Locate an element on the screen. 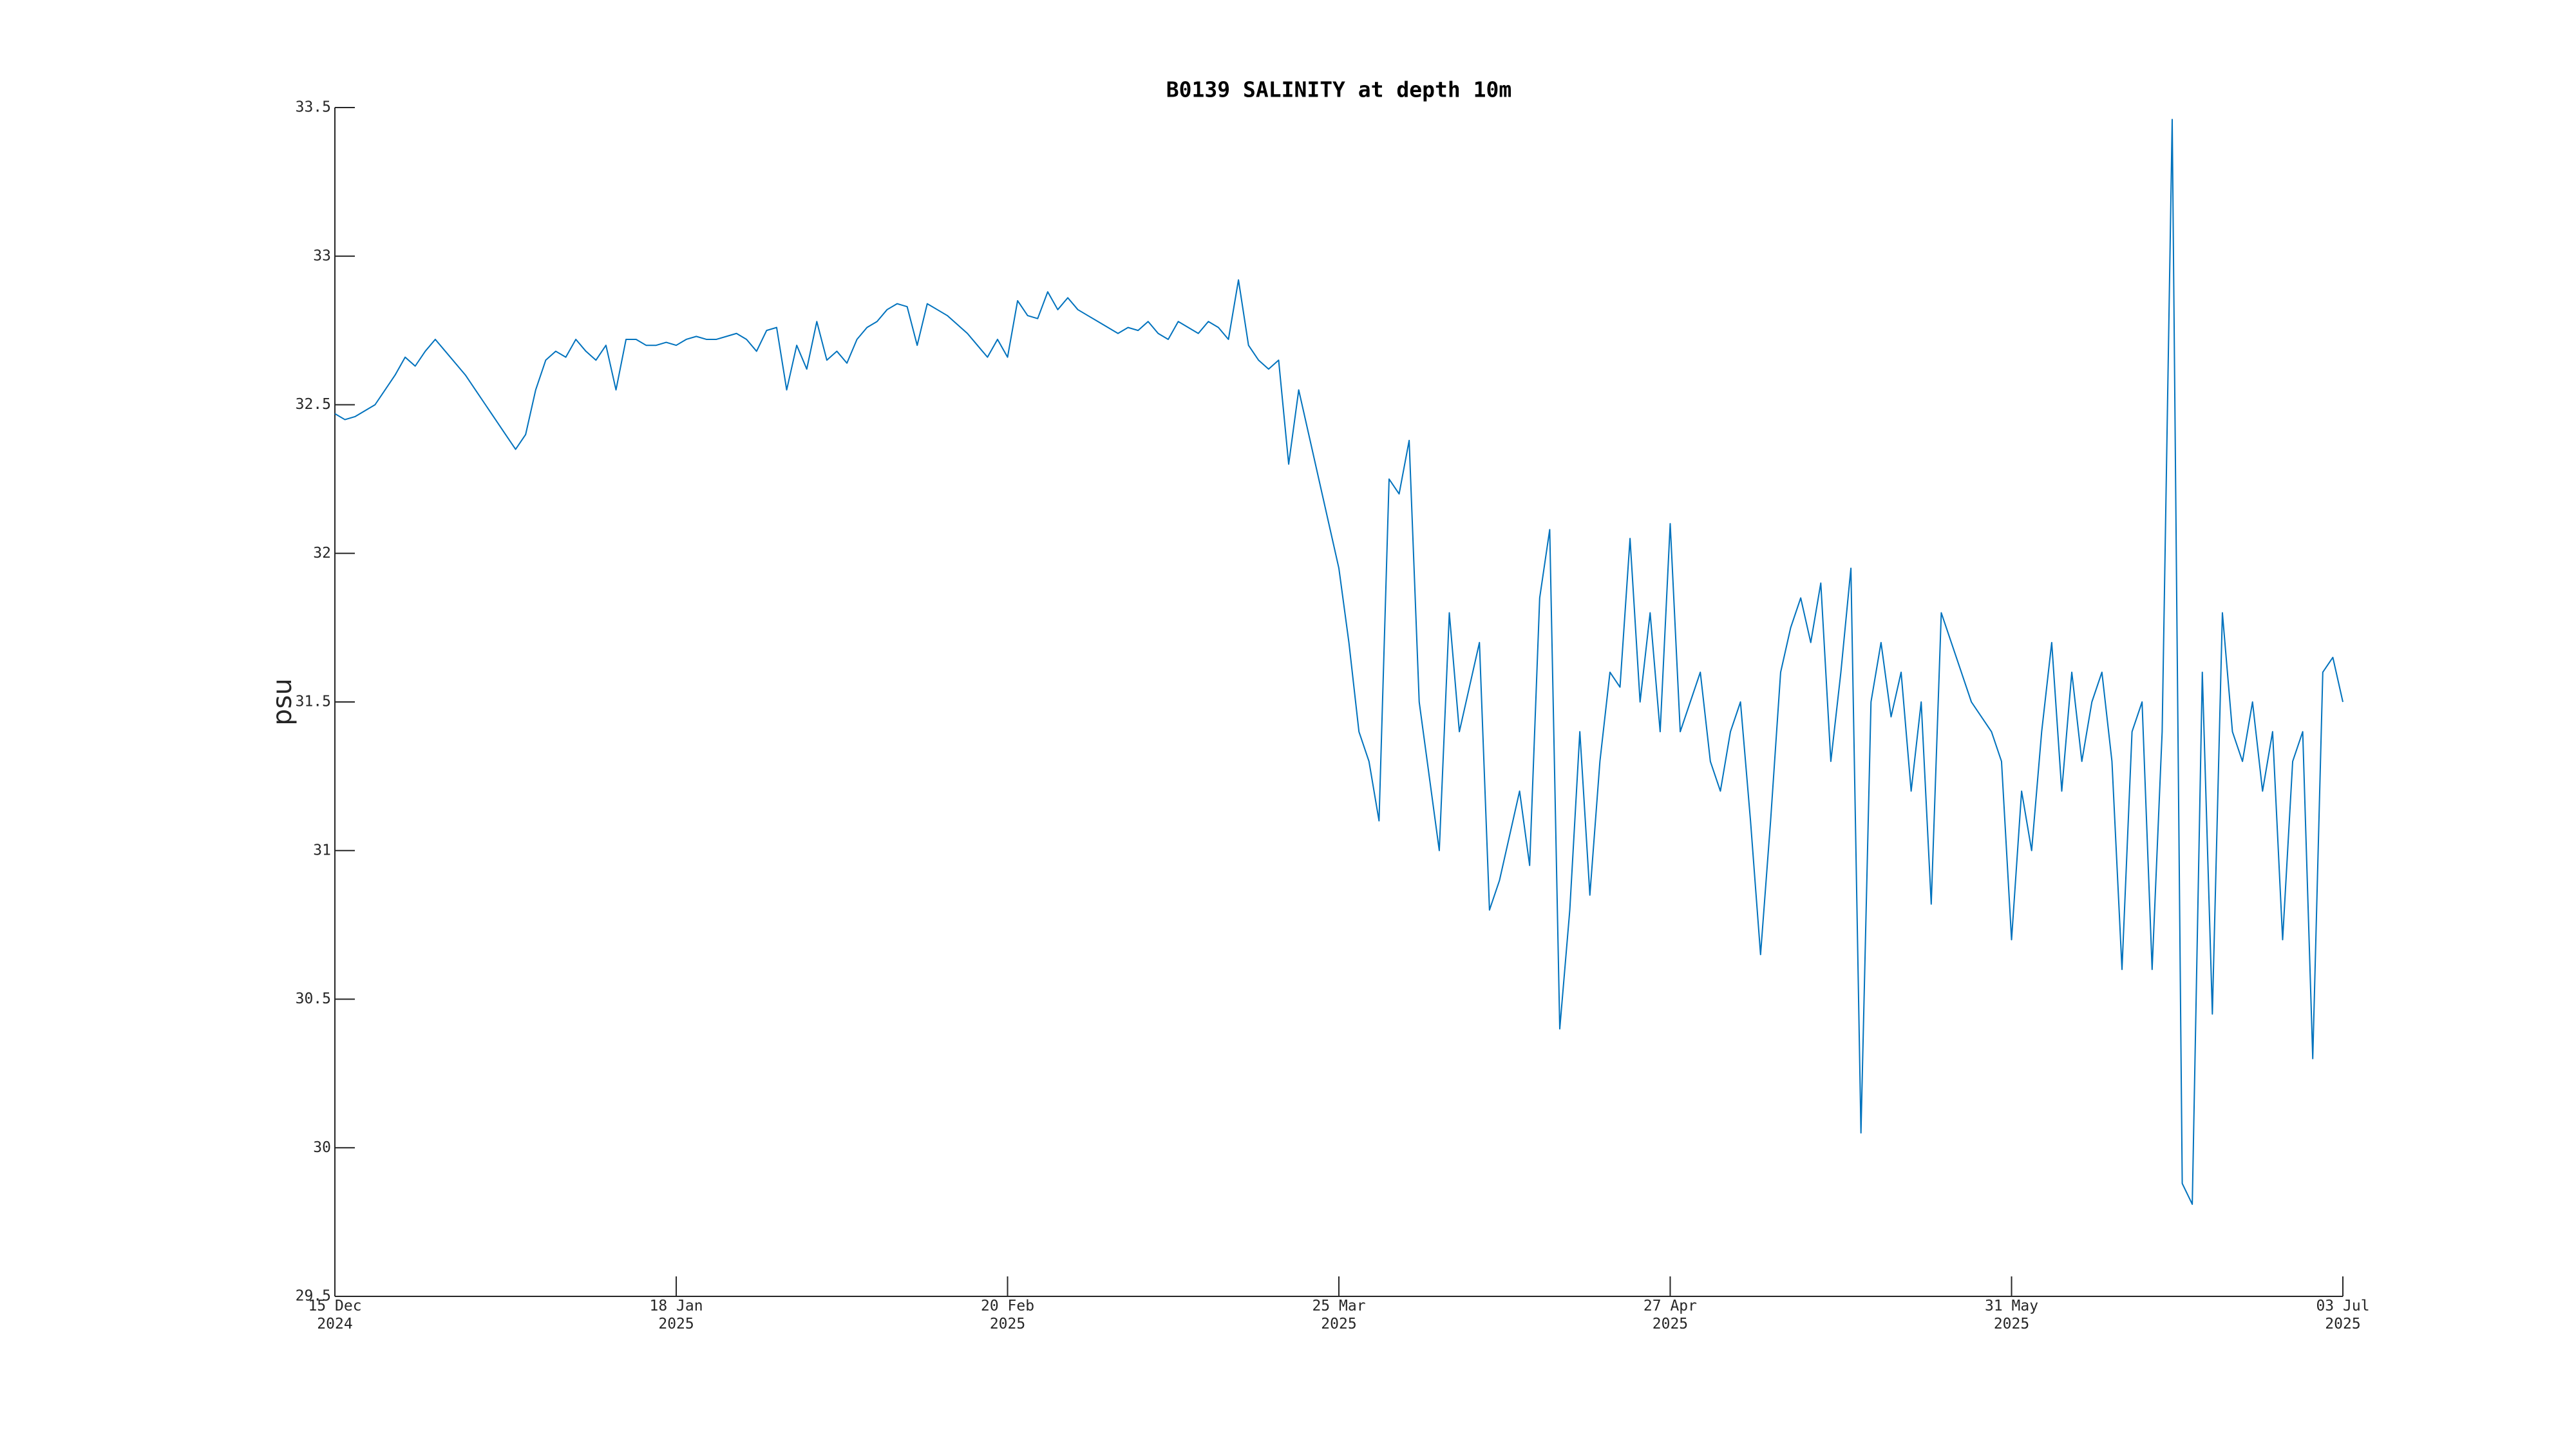 This screenshot has width=2576, height=1449. x-tick-label-line: 25 Mar is located at coordinates (1339, 1306).